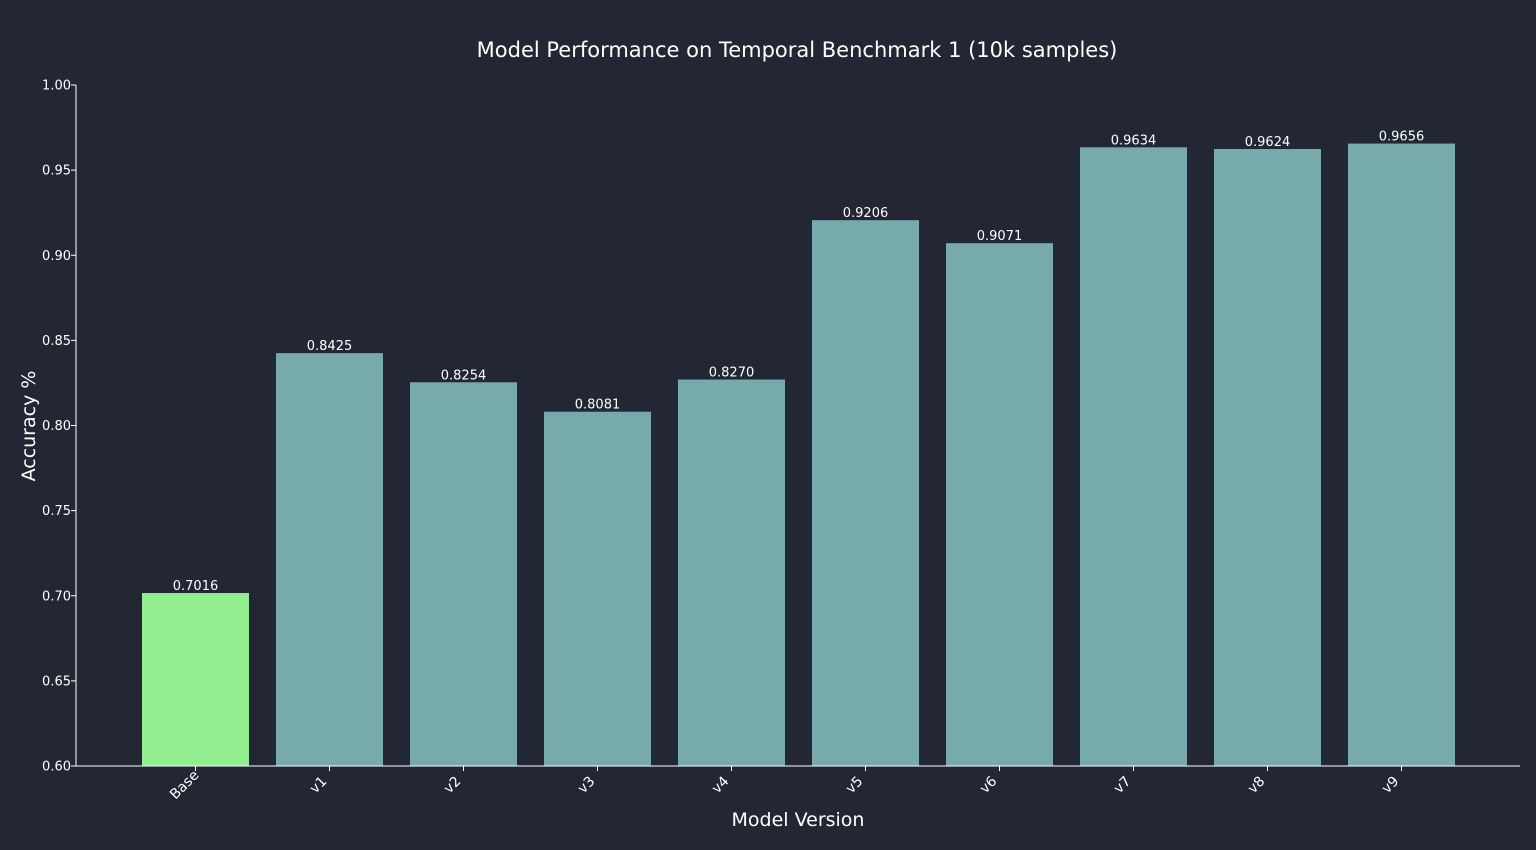 The width and height of the screenshot is (1536, 850). I want to click on value-label-base: 0.7016, so click(196, 586).